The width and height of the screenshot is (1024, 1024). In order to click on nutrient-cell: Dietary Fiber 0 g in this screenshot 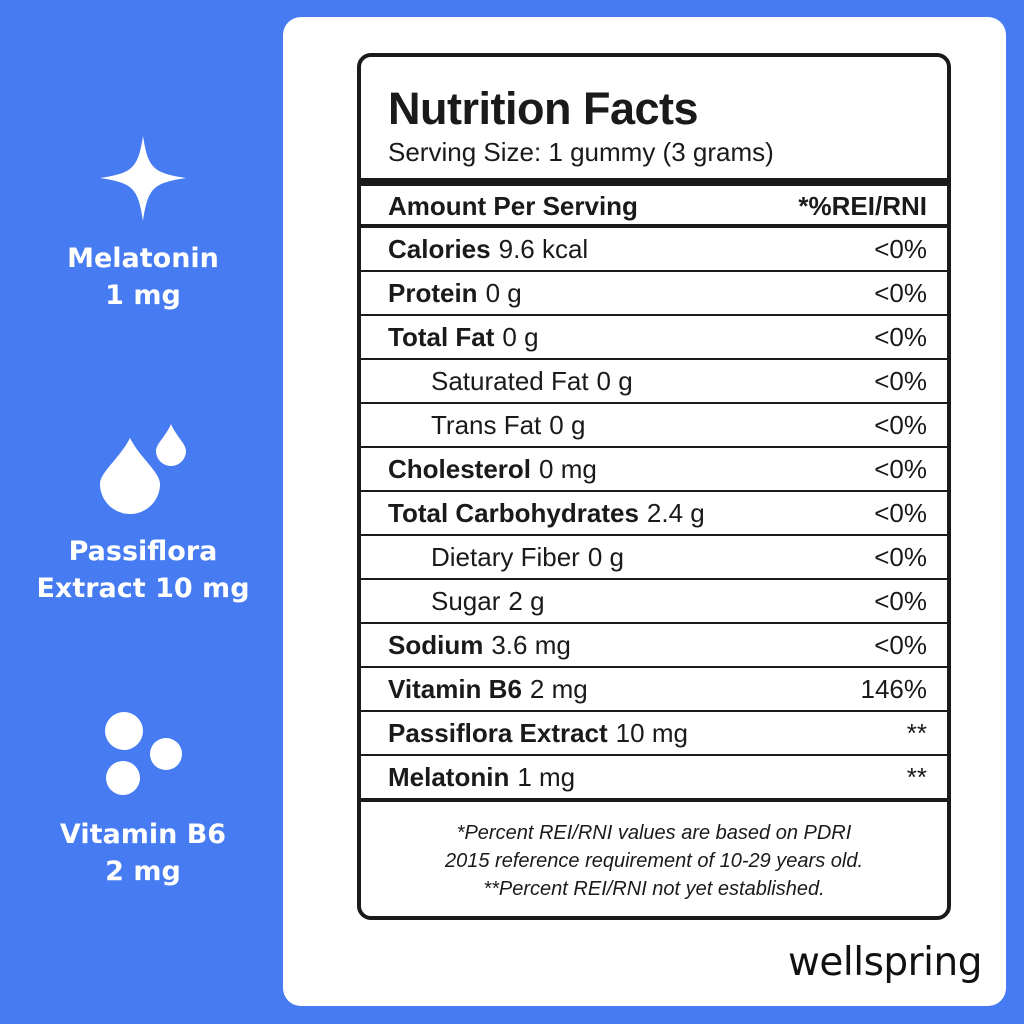, I will do `click(506, 557)`.